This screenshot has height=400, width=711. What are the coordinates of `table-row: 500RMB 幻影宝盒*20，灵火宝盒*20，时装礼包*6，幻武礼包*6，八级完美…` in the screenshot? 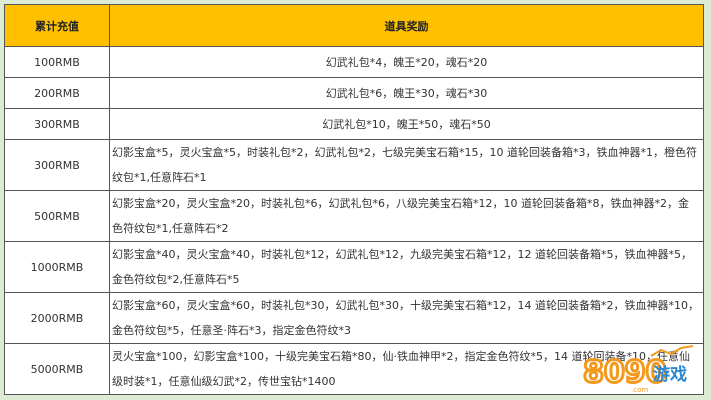 It's located at (354, 216).